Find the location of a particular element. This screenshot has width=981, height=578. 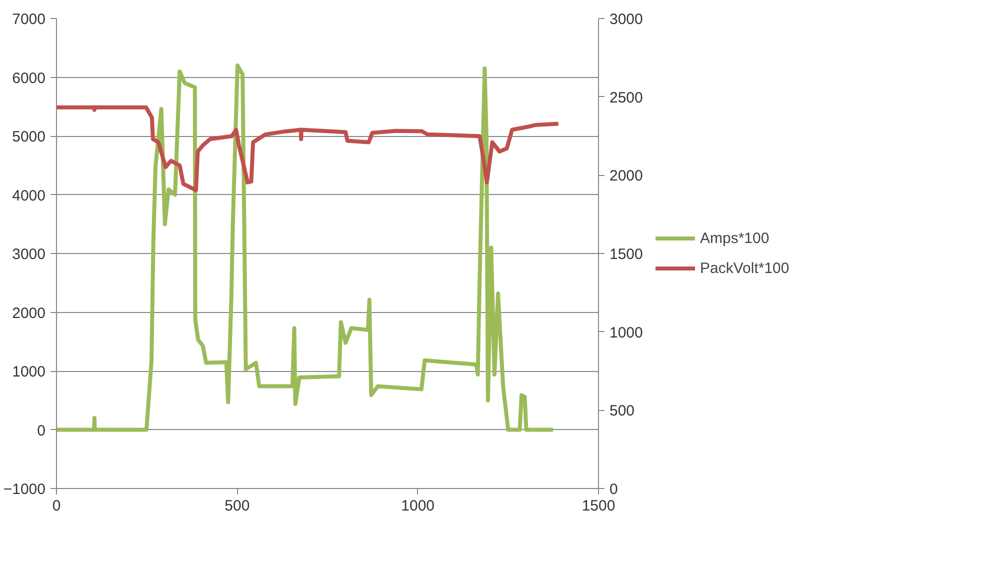

y-tick-label: 0 is located at coordinates (41, 431).